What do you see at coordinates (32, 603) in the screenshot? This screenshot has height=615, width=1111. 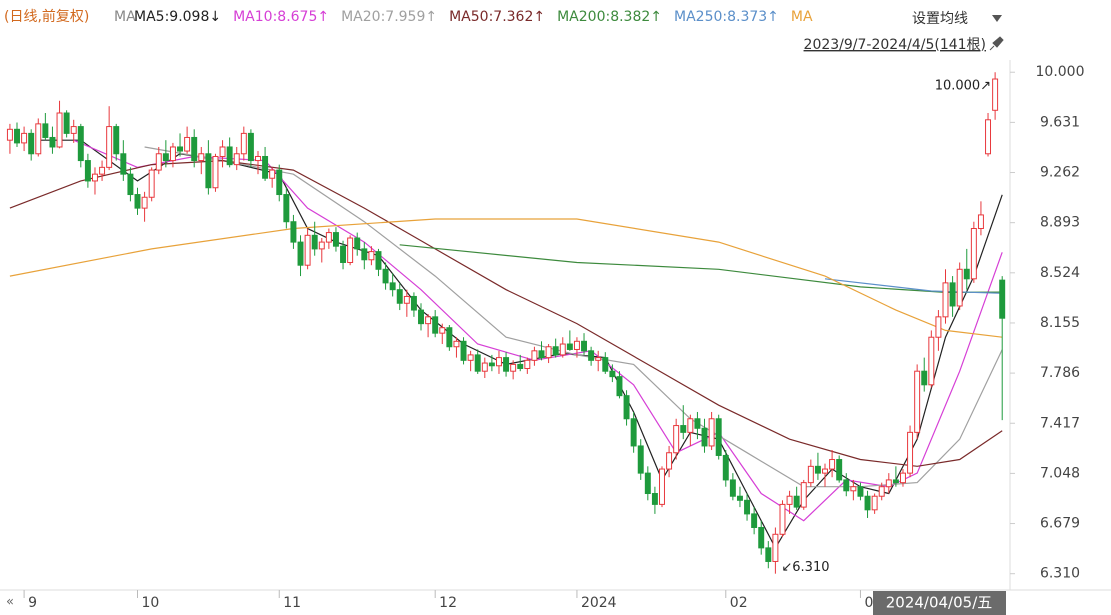 I see `x-tick-label: 9` at bounding box center [32, 603].